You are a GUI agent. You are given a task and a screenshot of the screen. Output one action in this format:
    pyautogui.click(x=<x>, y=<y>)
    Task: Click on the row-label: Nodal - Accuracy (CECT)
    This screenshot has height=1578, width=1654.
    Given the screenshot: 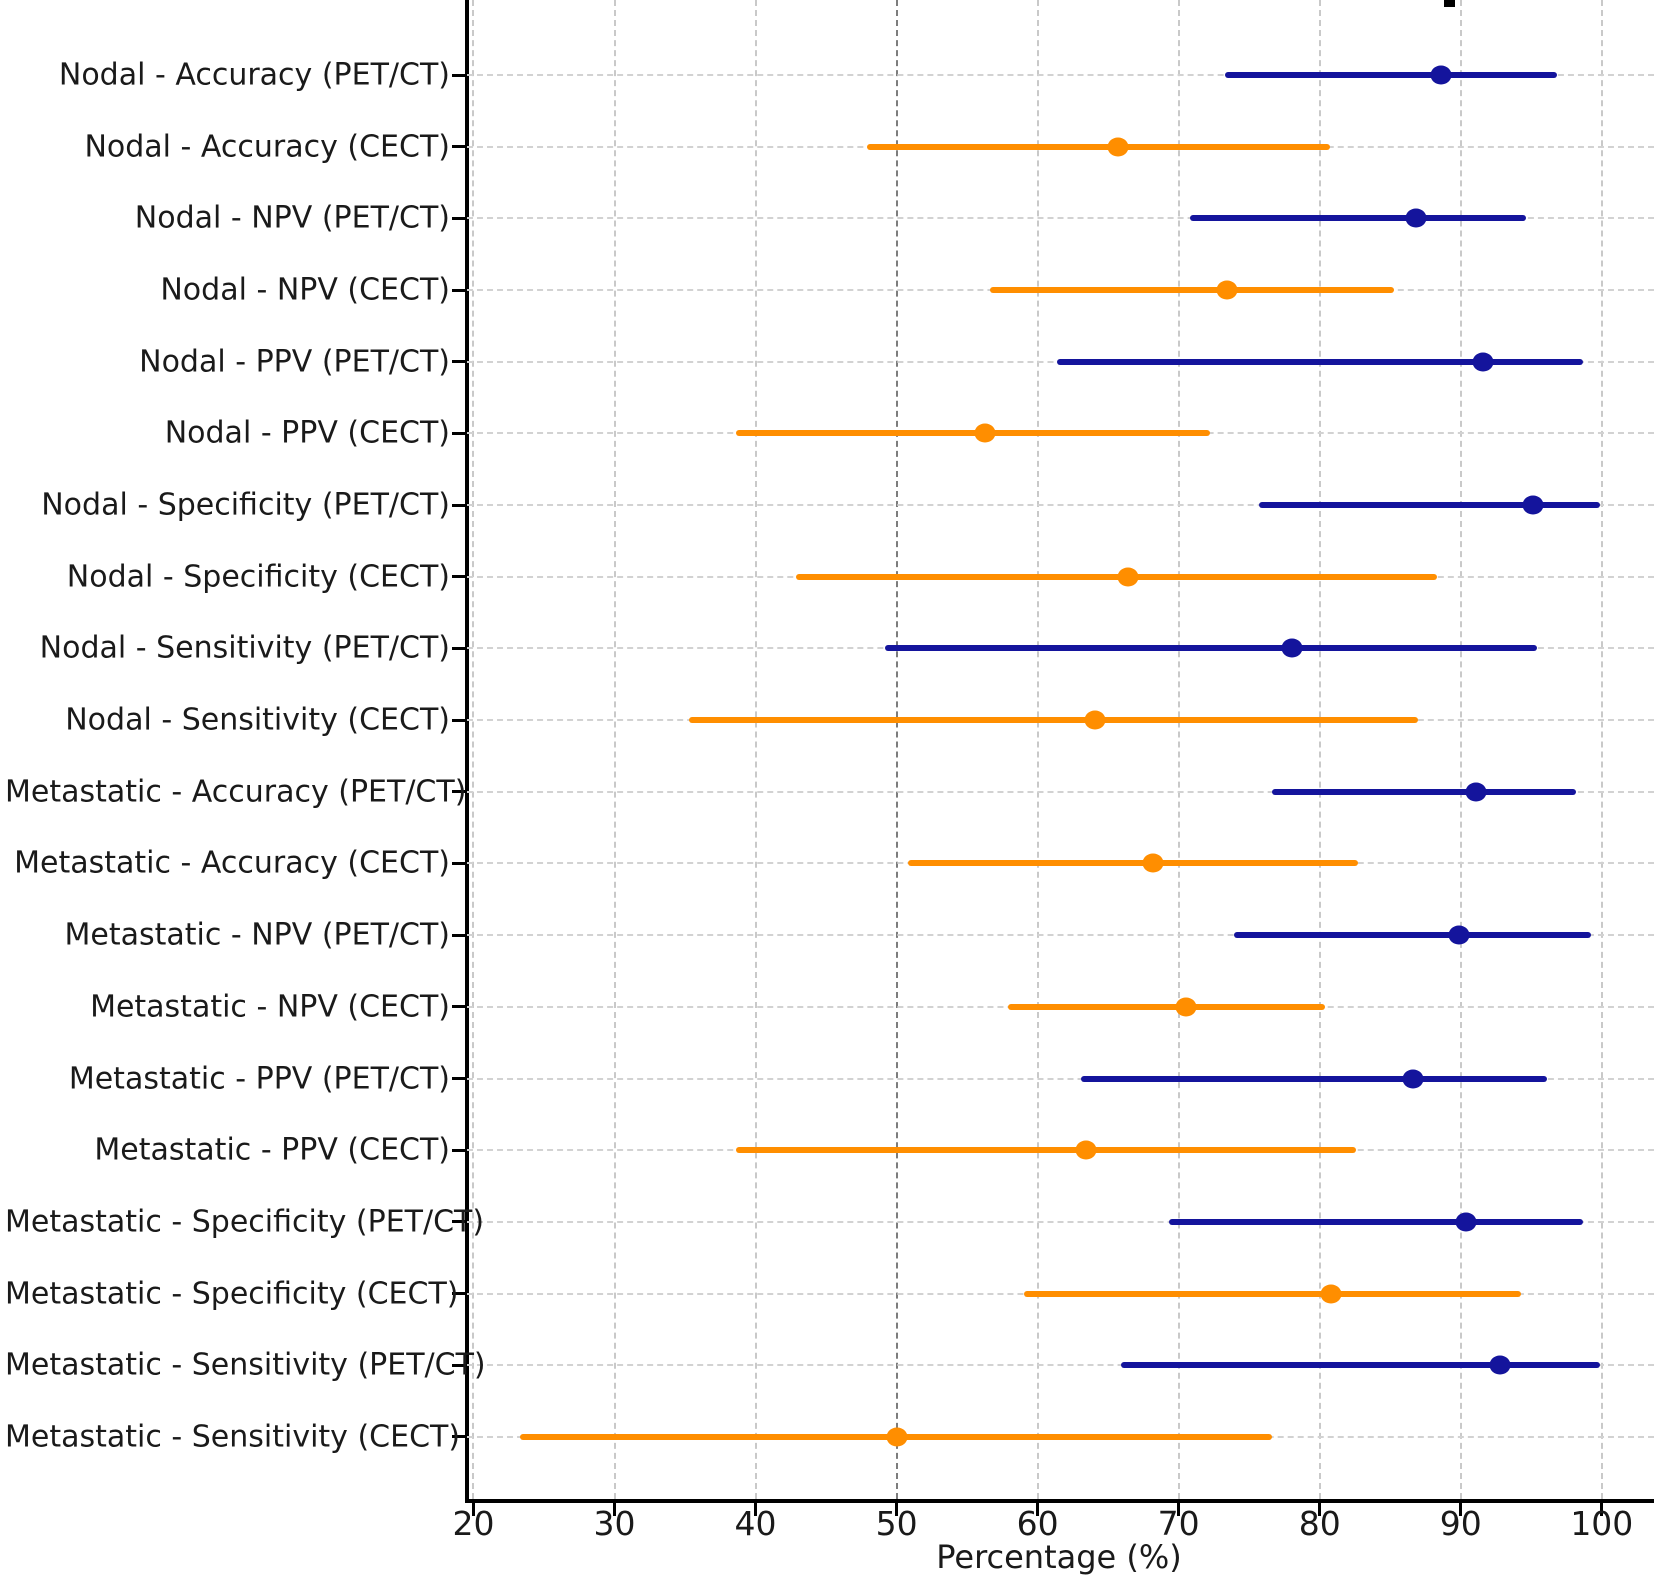 What is the action you would take?
    pyautogui.click(x=267, y=147)
    